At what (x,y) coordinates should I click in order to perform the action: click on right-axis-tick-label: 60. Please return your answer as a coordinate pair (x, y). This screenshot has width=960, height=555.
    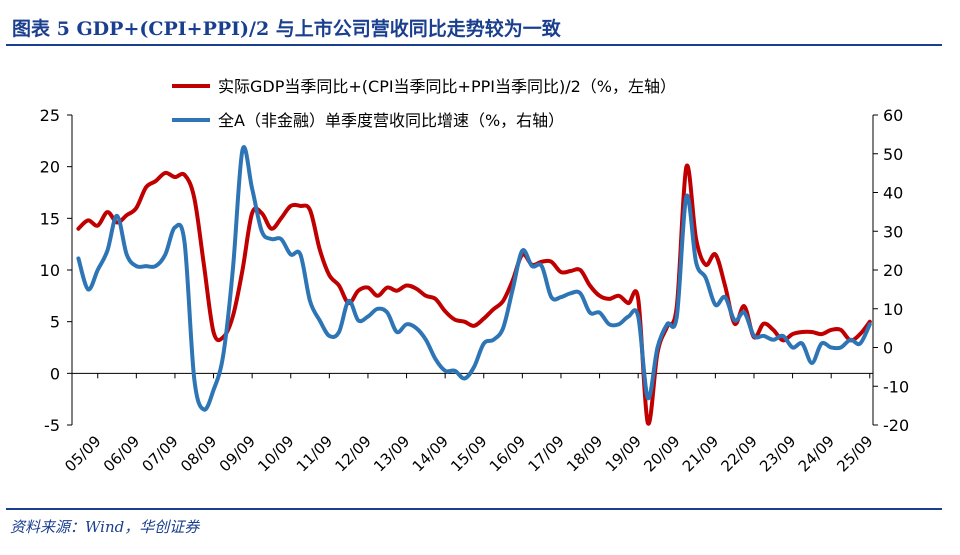
    Looking at the image, I should click on (893, 115).